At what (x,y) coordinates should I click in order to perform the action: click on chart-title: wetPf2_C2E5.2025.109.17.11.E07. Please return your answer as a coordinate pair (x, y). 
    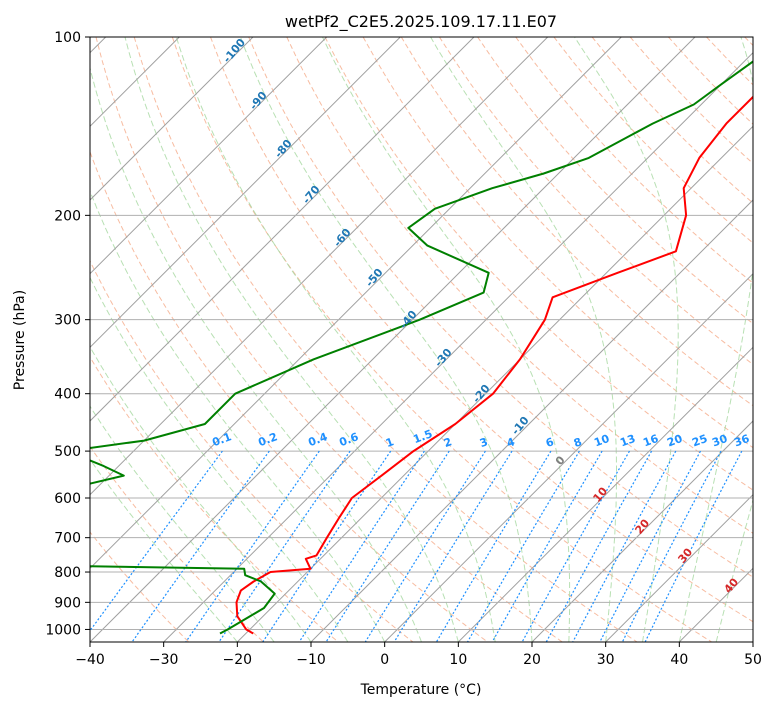
    Looking at the image, I should click on (421, 22).